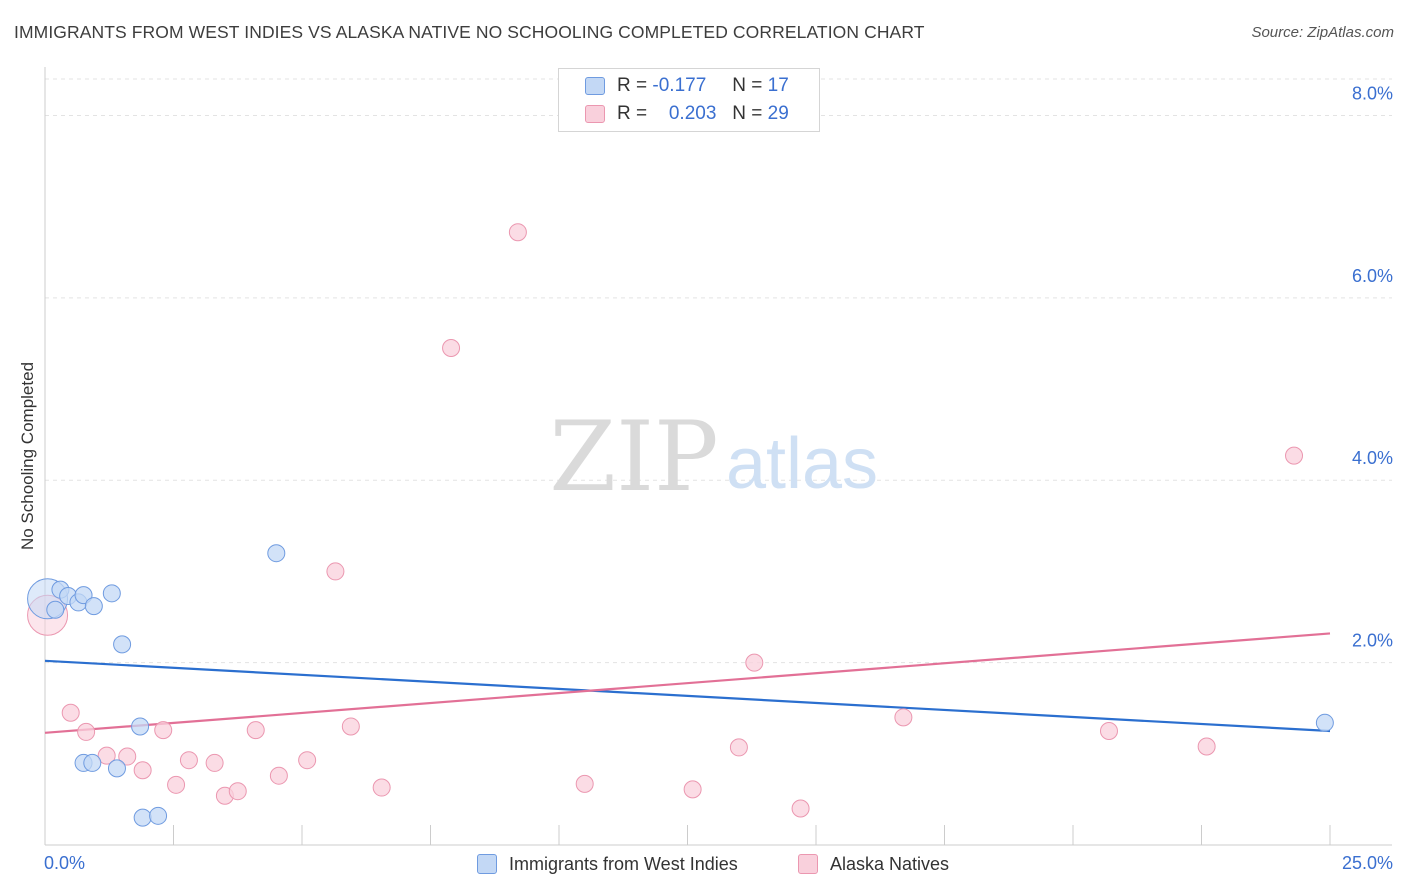 This screenshot has width=1406, height=892. Describe the element at coordinates (1322, 32) in the screenshot. I see `source-label: Source: ZipAtlas.com` at that location.